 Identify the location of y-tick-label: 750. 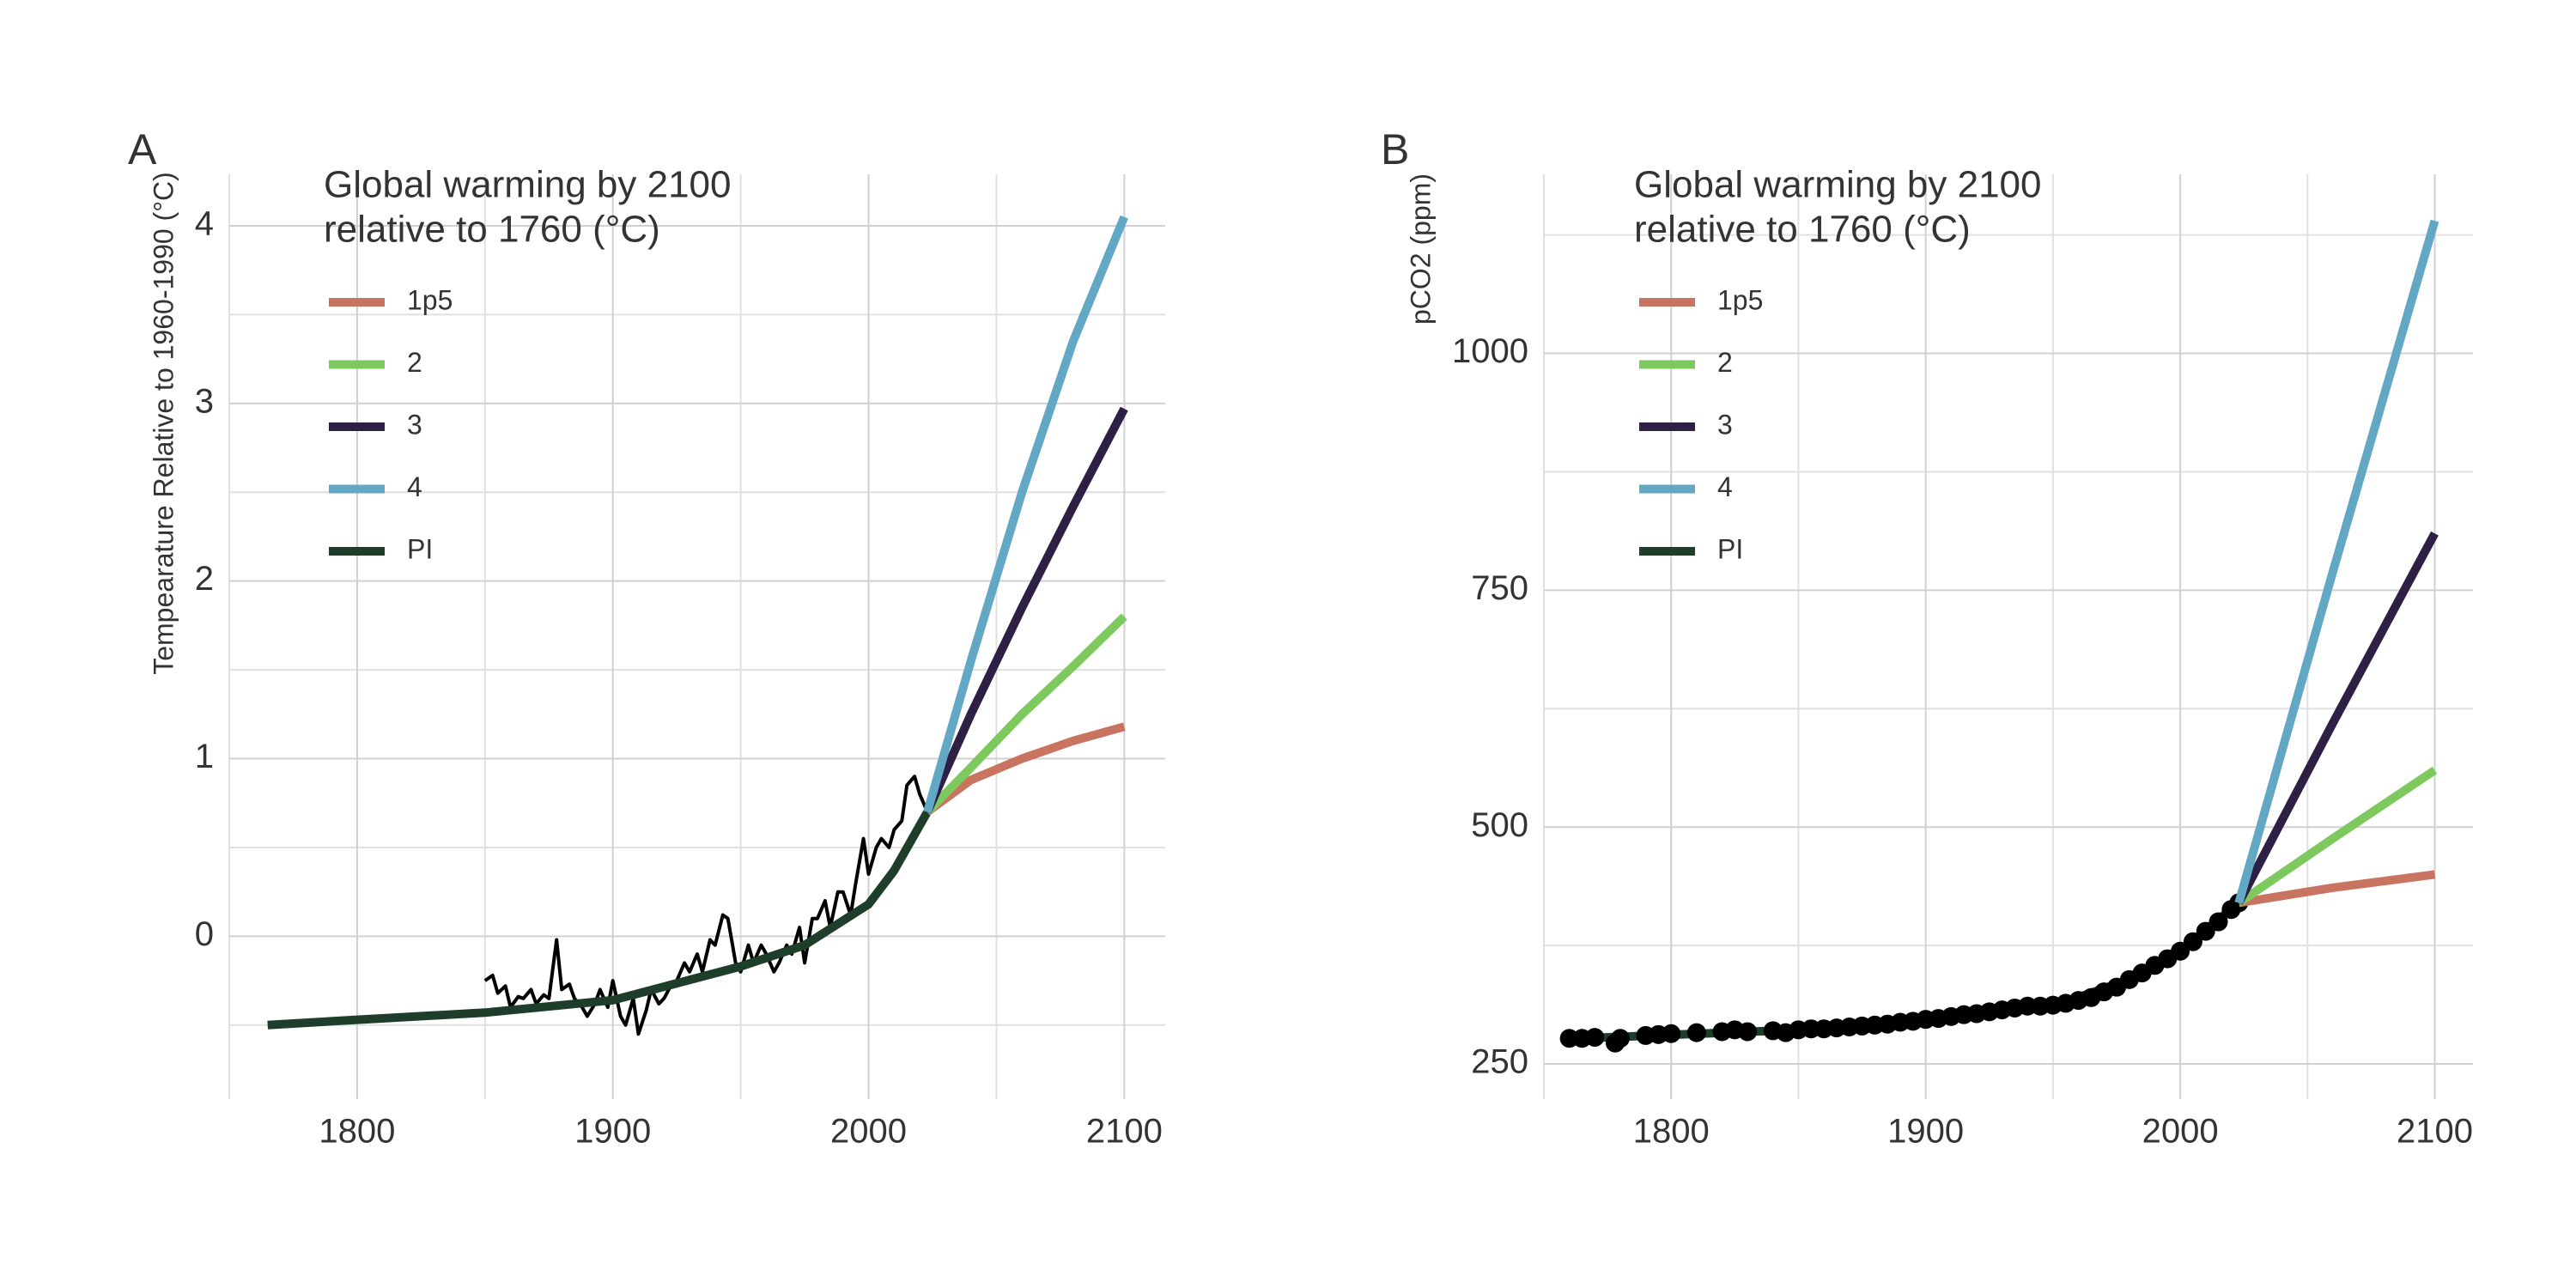
(1499, 588).